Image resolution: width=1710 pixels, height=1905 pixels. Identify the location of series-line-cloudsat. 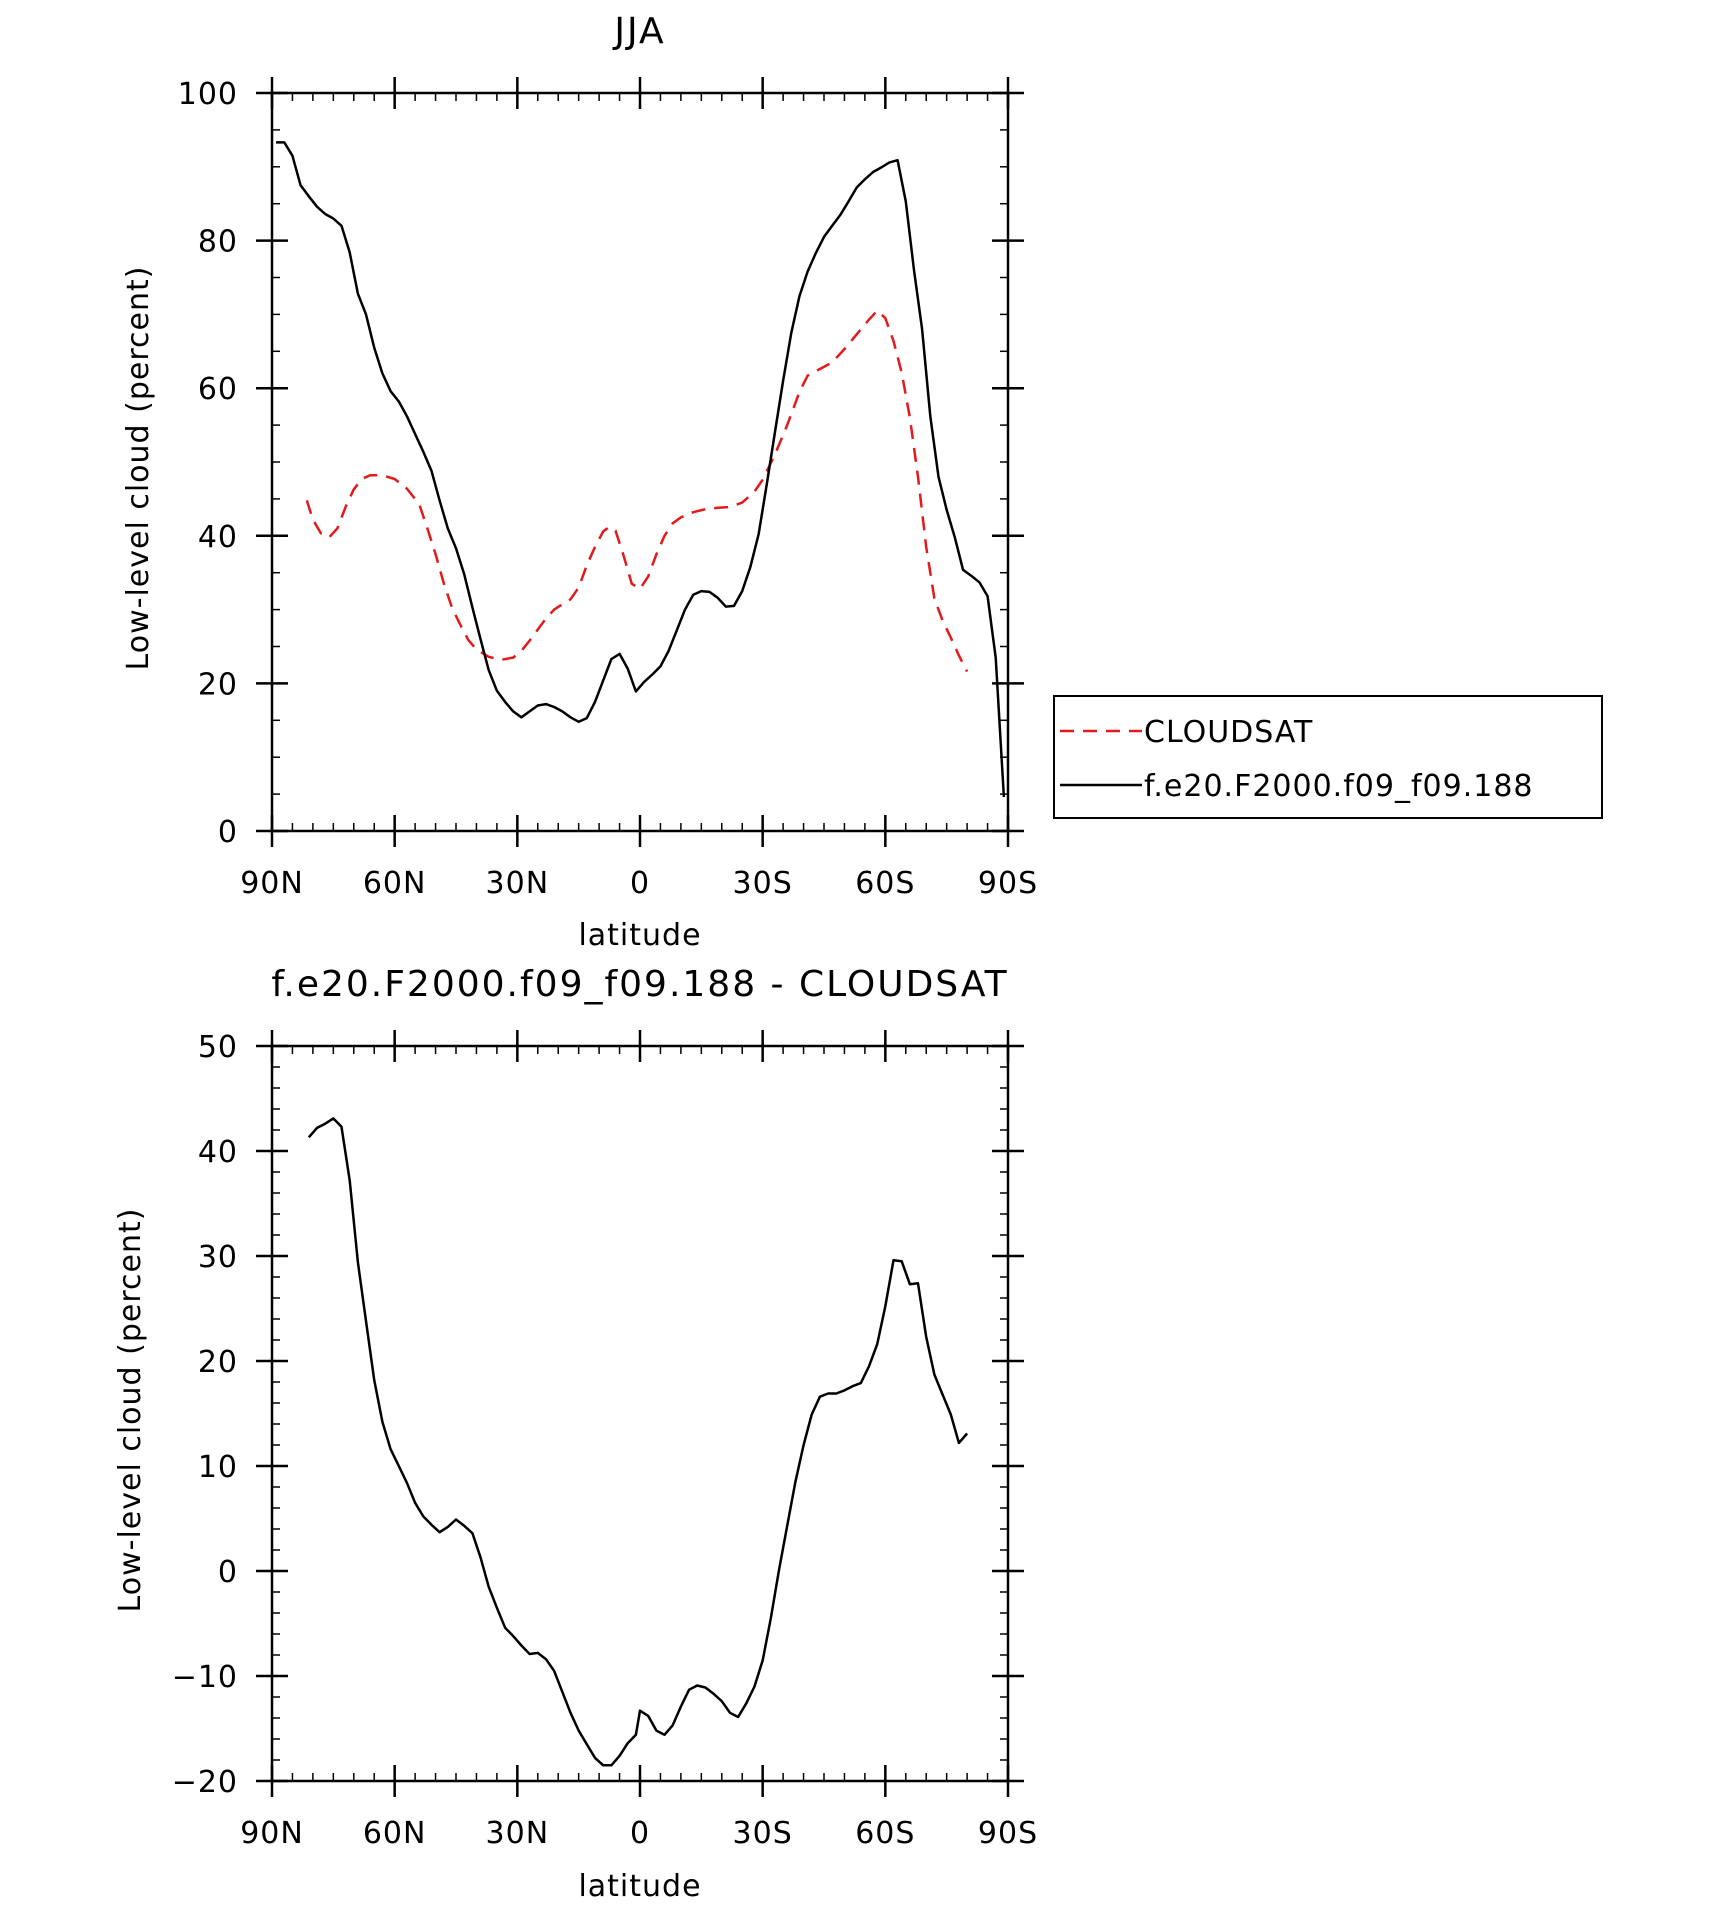
(637, 491).